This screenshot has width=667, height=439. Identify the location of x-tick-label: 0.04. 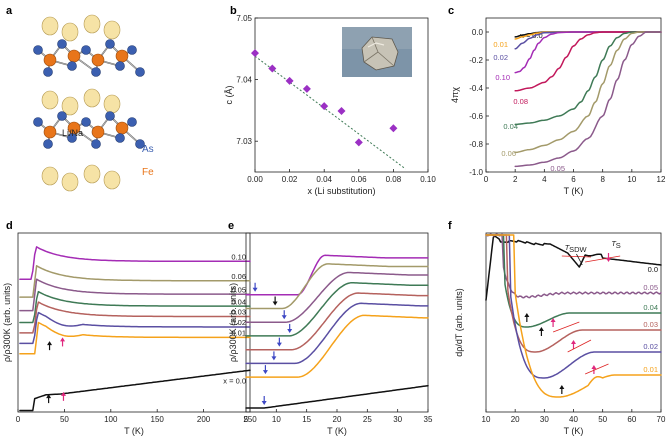
(324, 179).